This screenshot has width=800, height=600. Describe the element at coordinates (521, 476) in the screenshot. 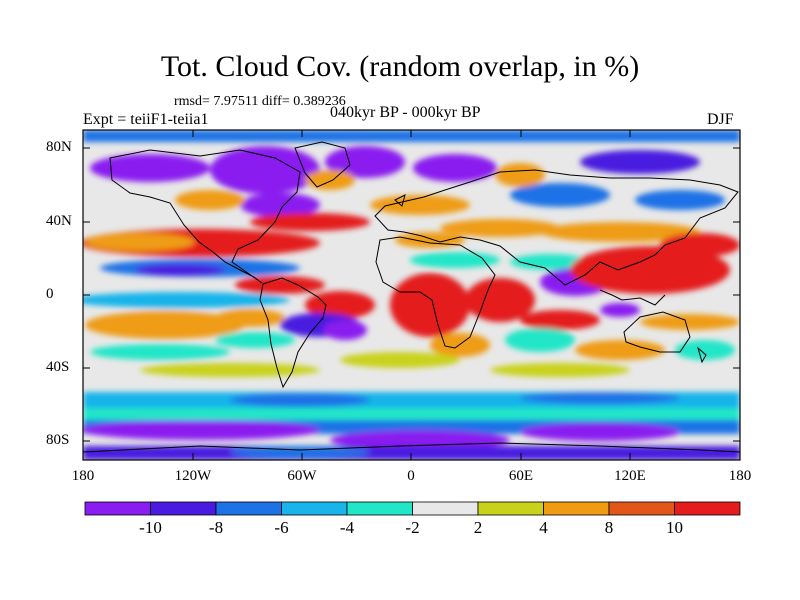

I see `lon-label-60e: 60E` at that location.